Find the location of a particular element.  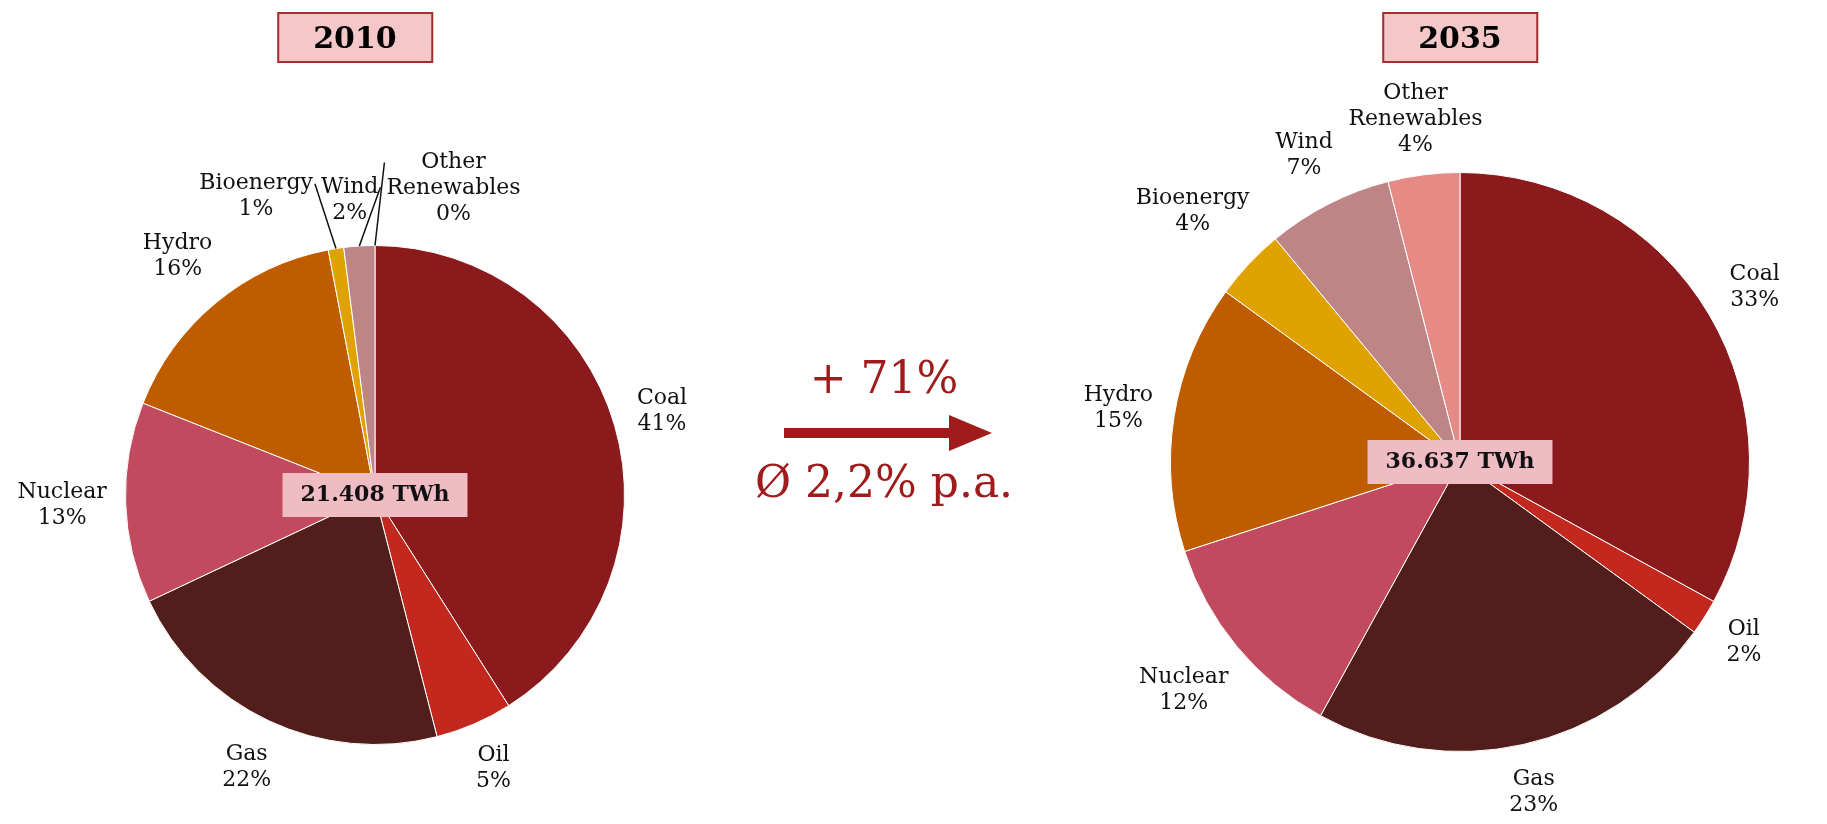

text: Ø 2,2% p.a. is located at coordinates (884, 481).